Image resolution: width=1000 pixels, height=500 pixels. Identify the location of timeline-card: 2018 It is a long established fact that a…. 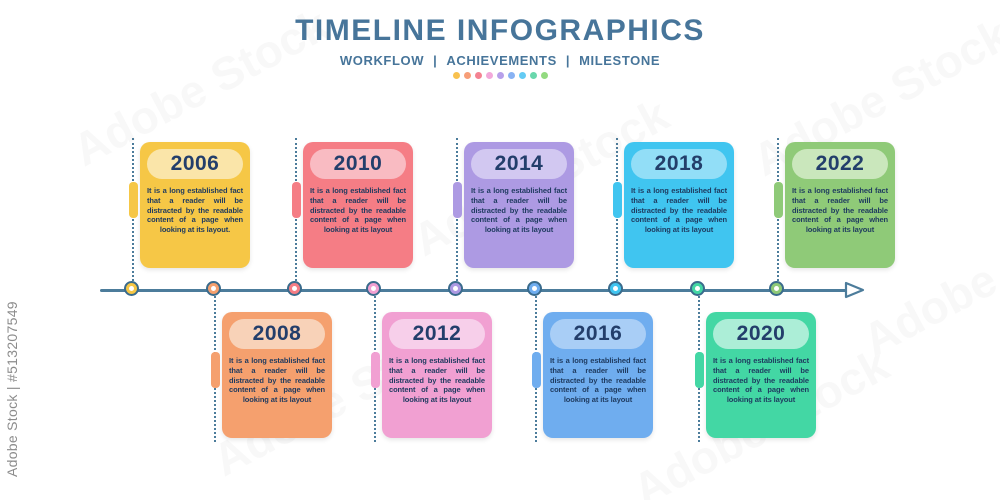
(679, 205).